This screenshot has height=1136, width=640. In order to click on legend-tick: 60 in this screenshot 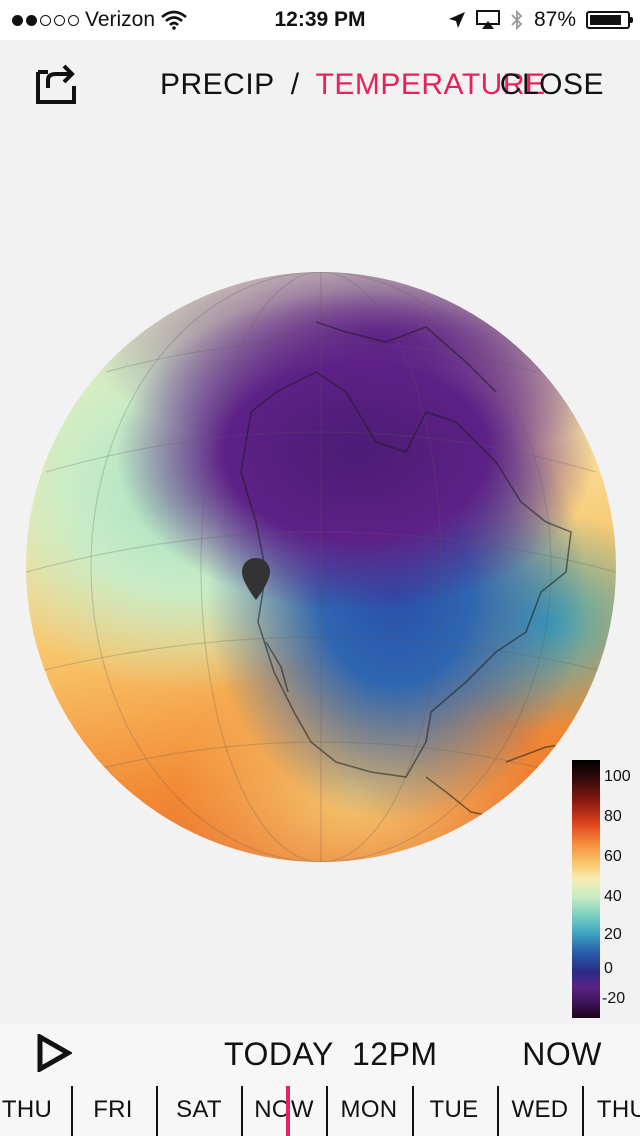, I will do `click(613, 856)`.